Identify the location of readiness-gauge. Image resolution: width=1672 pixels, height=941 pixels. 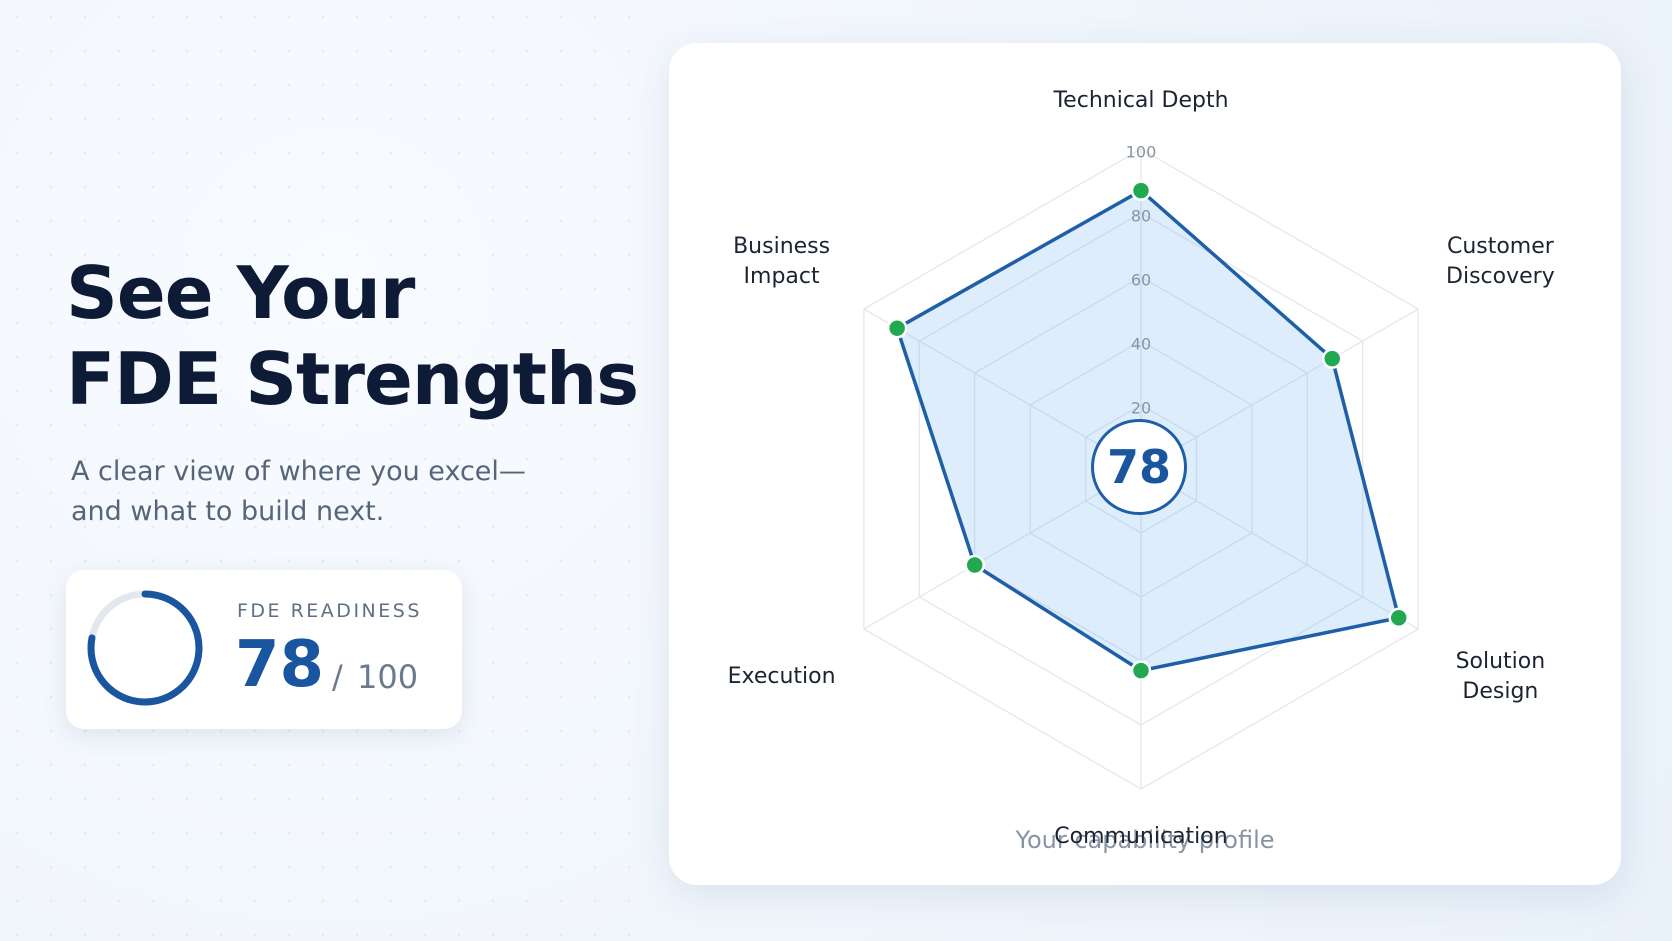
(145, 648).